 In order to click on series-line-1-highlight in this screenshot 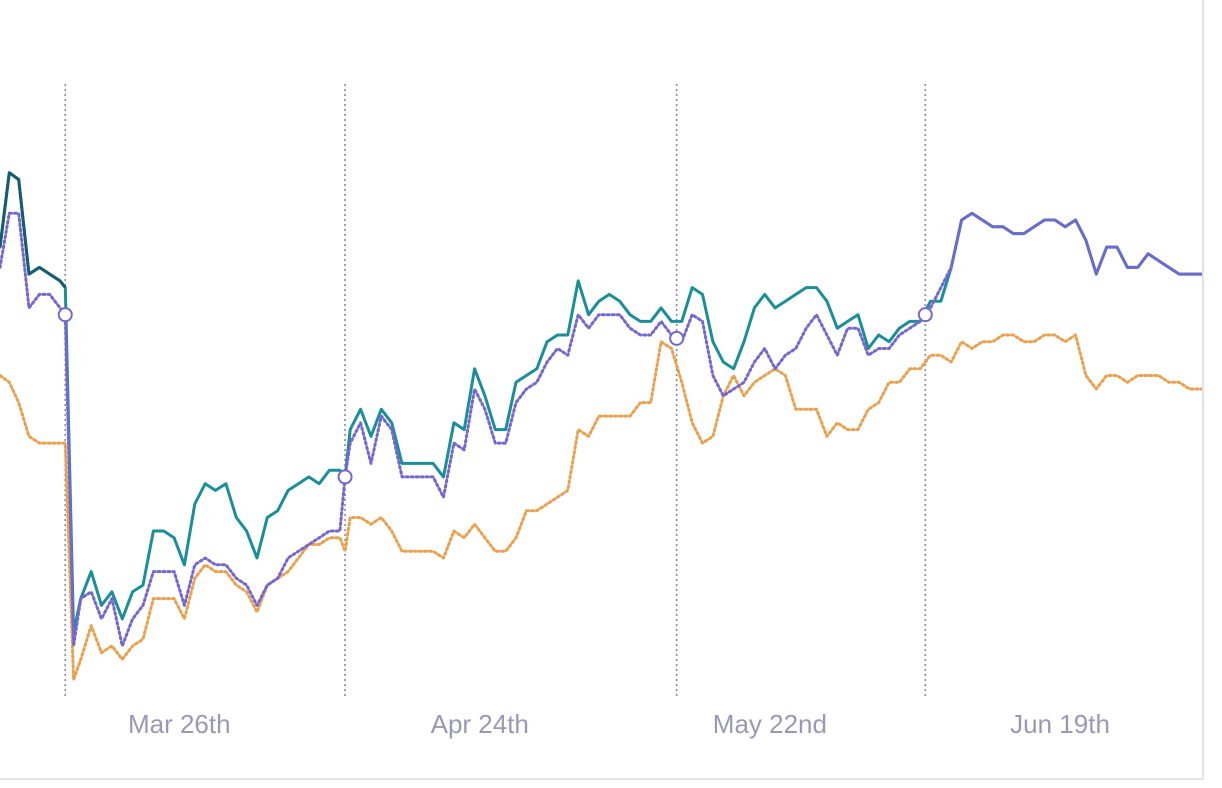, I will do `click(33, 230)`.